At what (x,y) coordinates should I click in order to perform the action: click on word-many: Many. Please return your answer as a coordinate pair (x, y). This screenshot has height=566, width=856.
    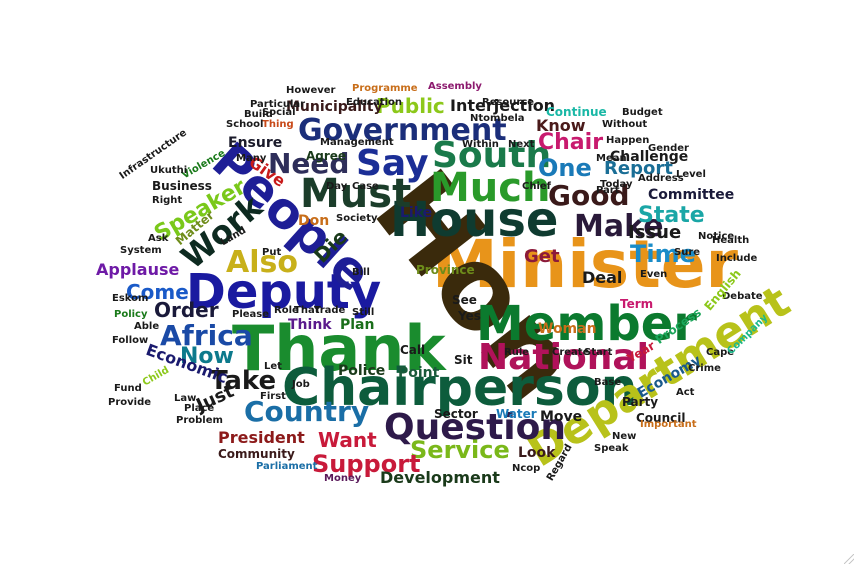
    Looking at the image, I should click on (251, 158).